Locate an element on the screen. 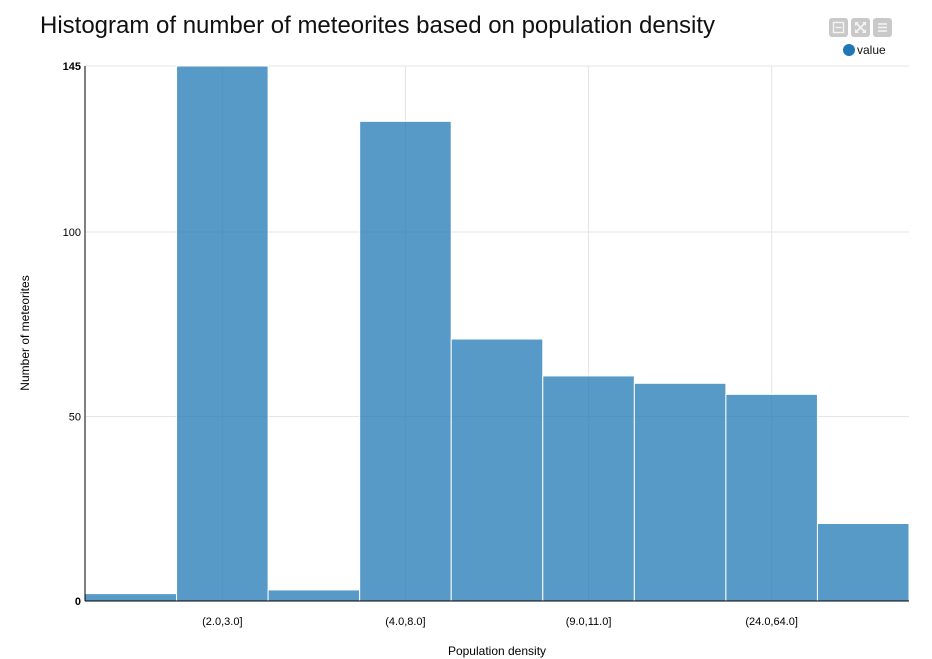 The width and height of the screenshot is (932, 659). y-tick-label: 145 is located at coordinates (72, 67).